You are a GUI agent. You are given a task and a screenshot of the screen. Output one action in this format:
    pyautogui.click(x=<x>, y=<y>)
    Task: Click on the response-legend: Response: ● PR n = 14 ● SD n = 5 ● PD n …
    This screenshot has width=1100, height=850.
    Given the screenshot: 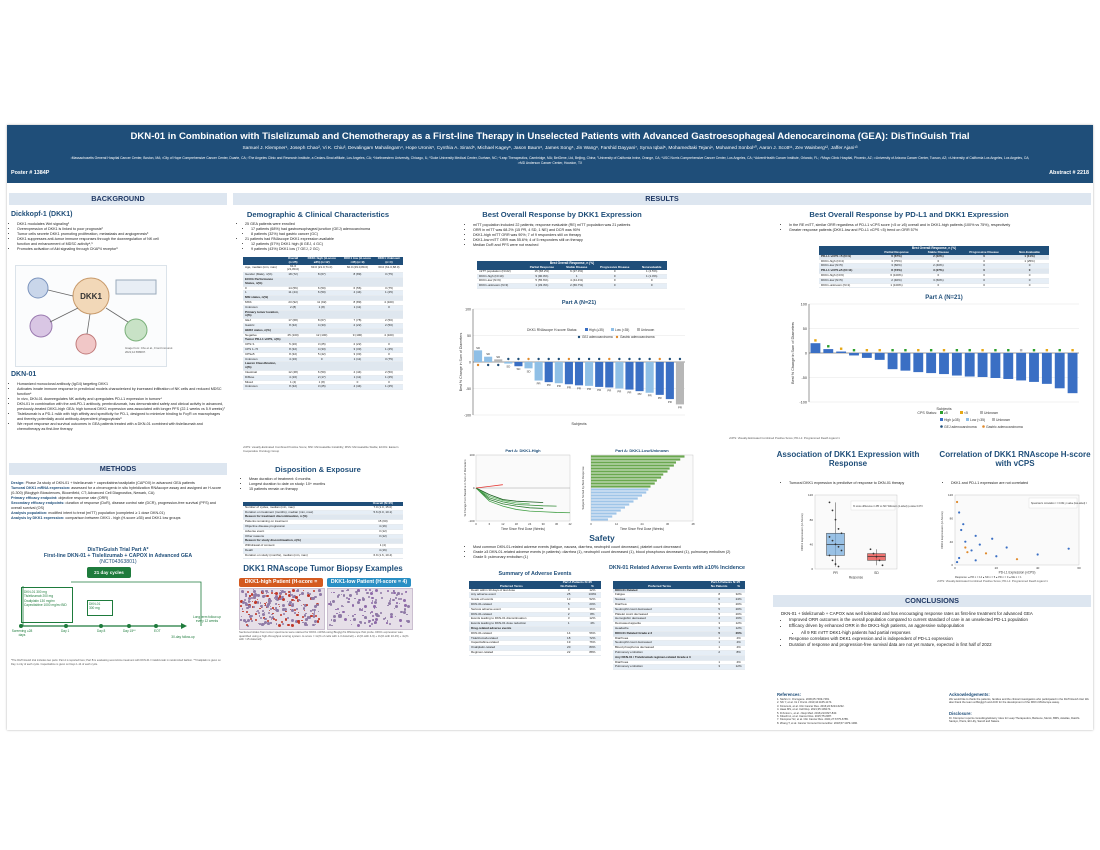 What is the action you would take?
    pyautogui.click(x=988, y=577)
    